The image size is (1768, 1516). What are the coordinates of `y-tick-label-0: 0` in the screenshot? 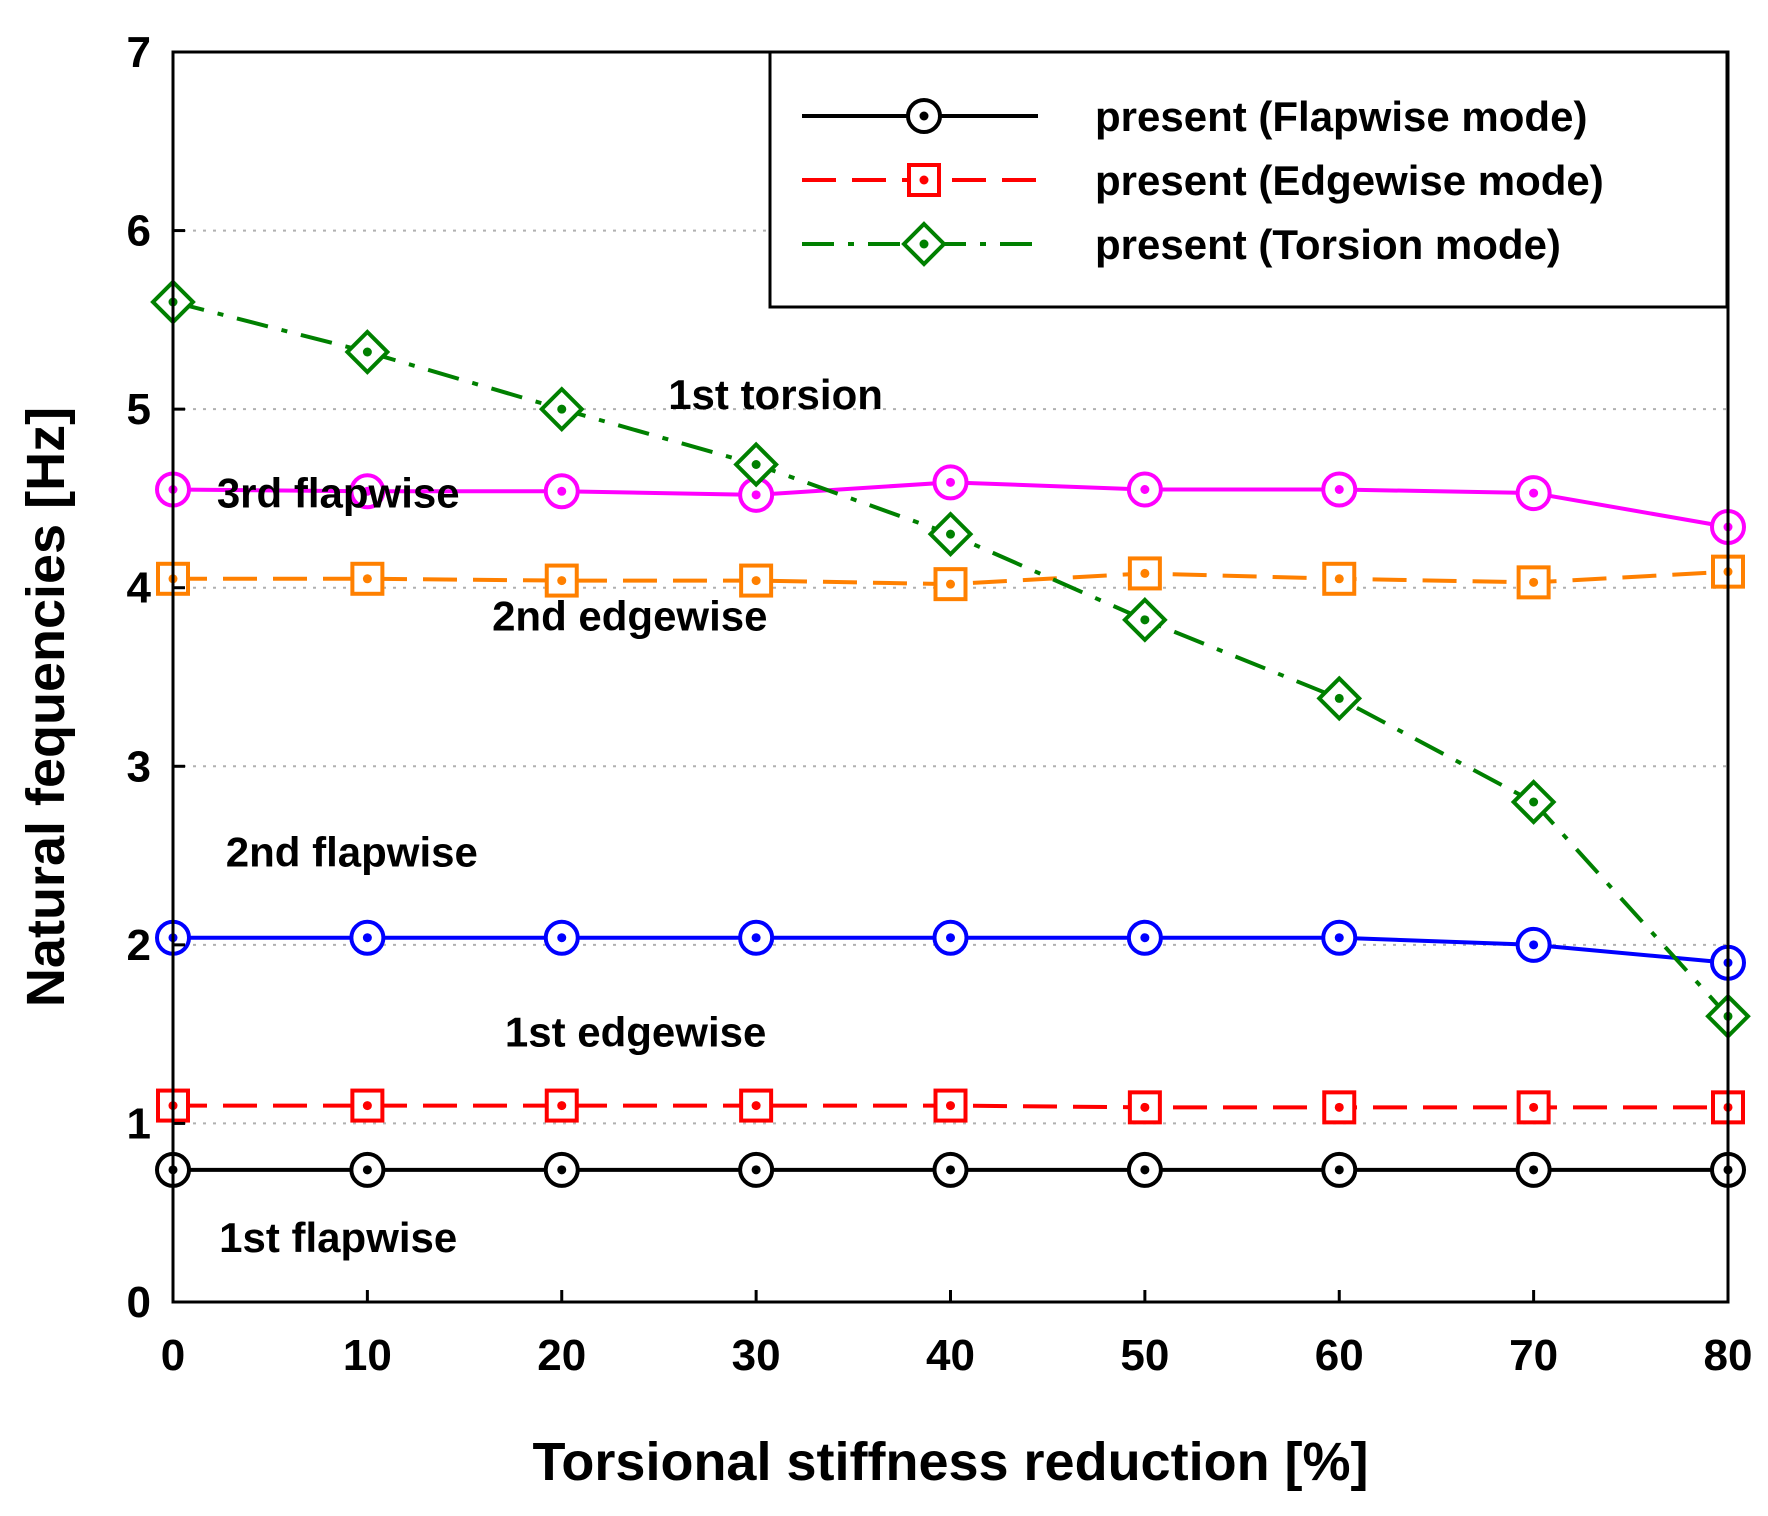 It's located at (139, 1302).